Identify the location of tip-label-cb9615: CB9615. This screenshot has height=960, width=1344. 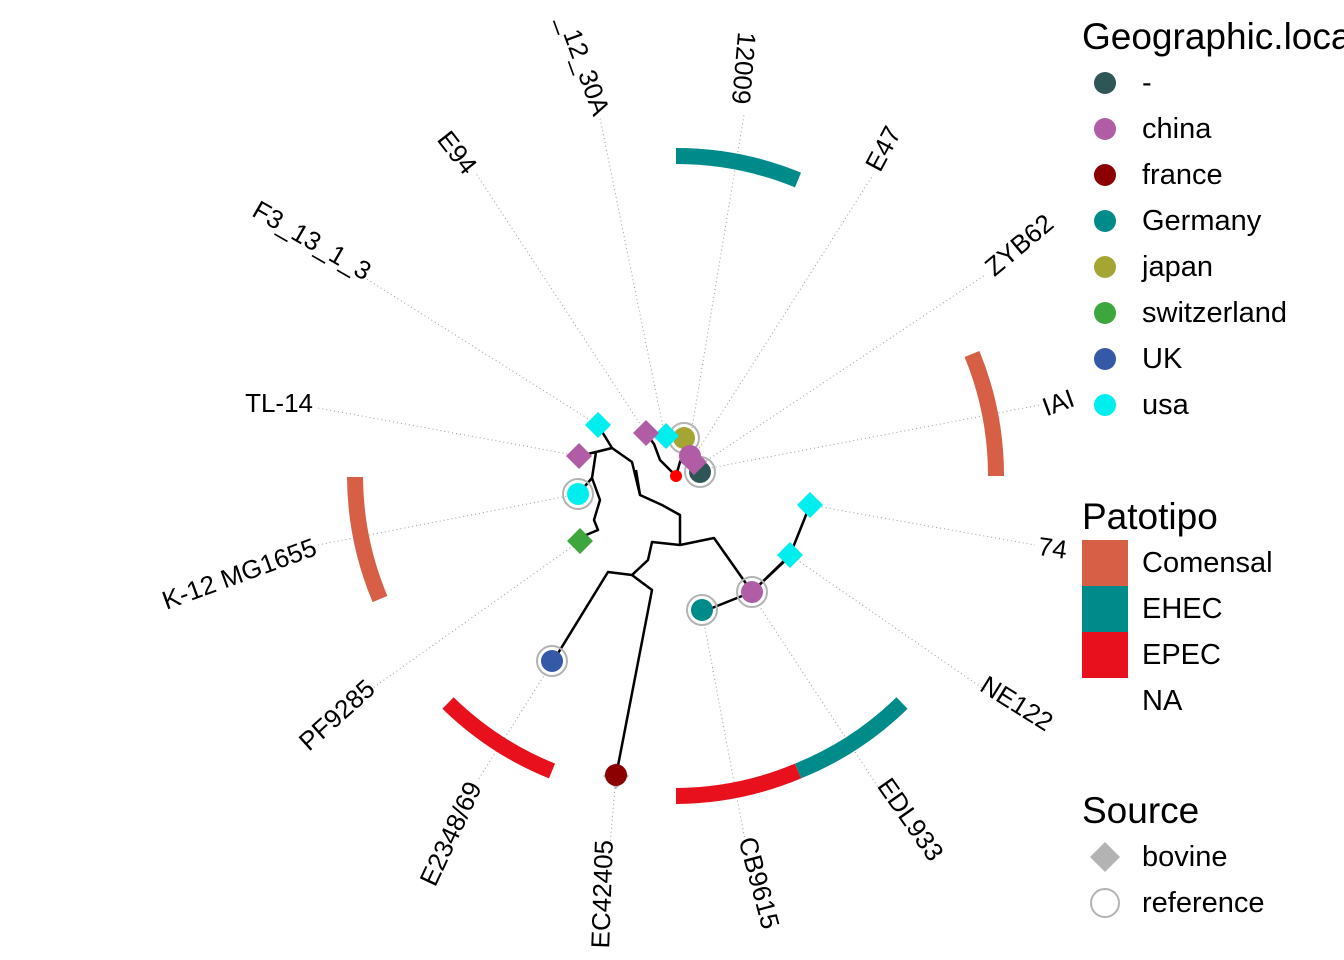
(759, 883).